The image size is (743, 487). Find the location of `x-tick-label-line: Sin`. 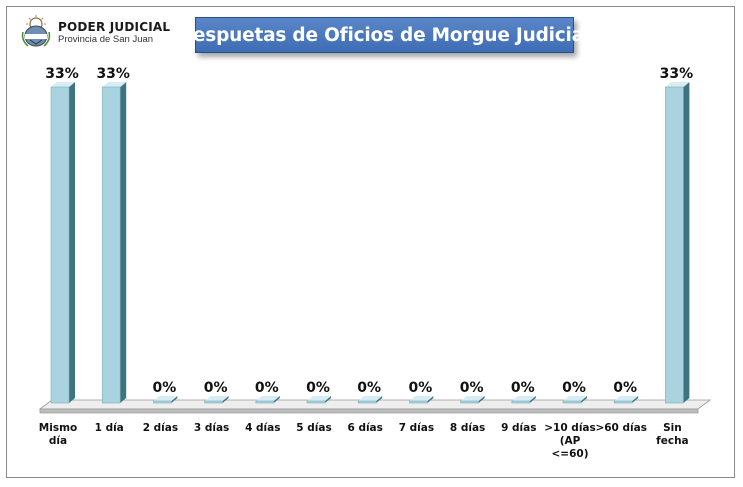

x-tick-label-line: Sin is located at coordinates (672, 428).